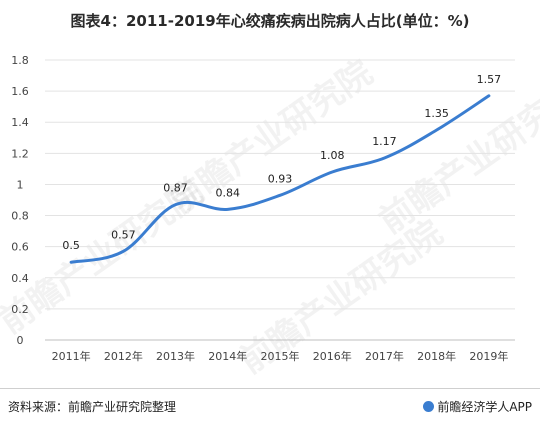  What do you see at coordinates (332, 155) in the screenshot?
I see `data-label: 1.08` at bounding box center [332, 155].